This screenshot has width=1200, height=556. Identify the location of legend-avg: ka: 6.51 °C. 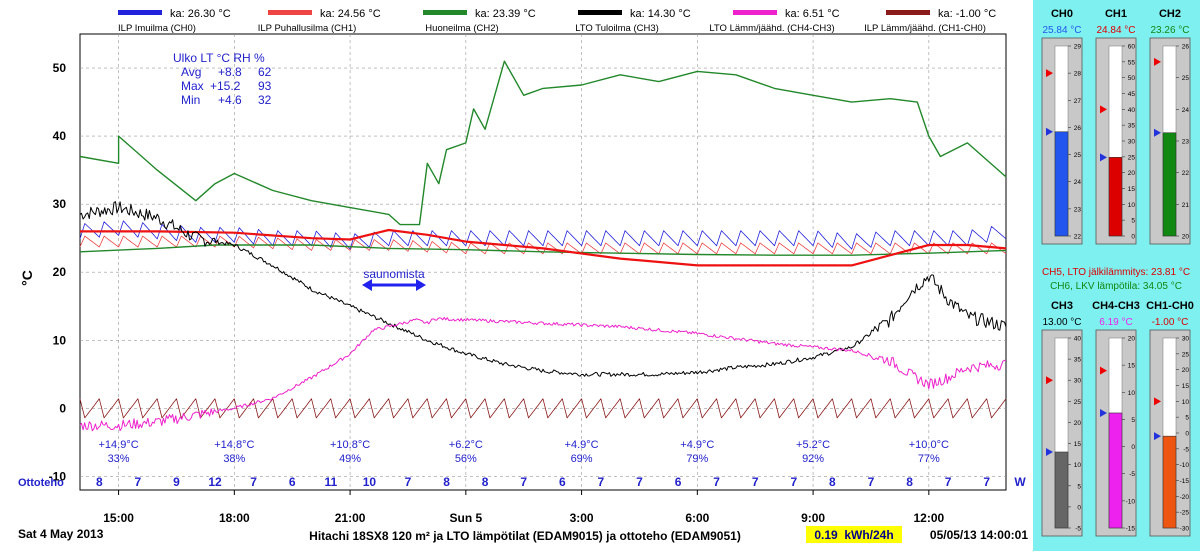
(812, 14).